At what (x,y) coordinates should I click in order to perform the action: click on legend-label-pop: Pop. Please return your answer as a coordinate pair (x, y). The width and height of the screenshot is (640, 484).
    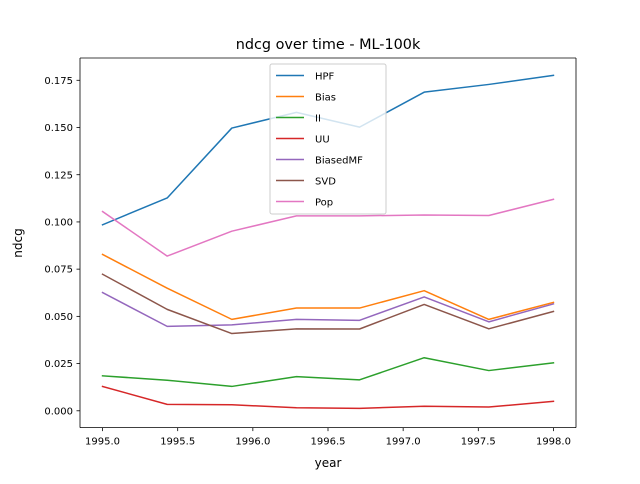
    Looking at the image, I should click on (324, 202).